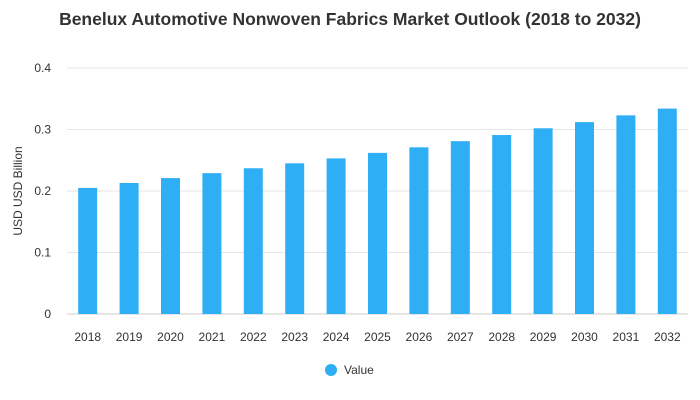 This screenshot has width=700, height=400. What do you see at coordinates (460, 227) in the screenshot?
I see `bar-2027` at bounding box center [460, 227].